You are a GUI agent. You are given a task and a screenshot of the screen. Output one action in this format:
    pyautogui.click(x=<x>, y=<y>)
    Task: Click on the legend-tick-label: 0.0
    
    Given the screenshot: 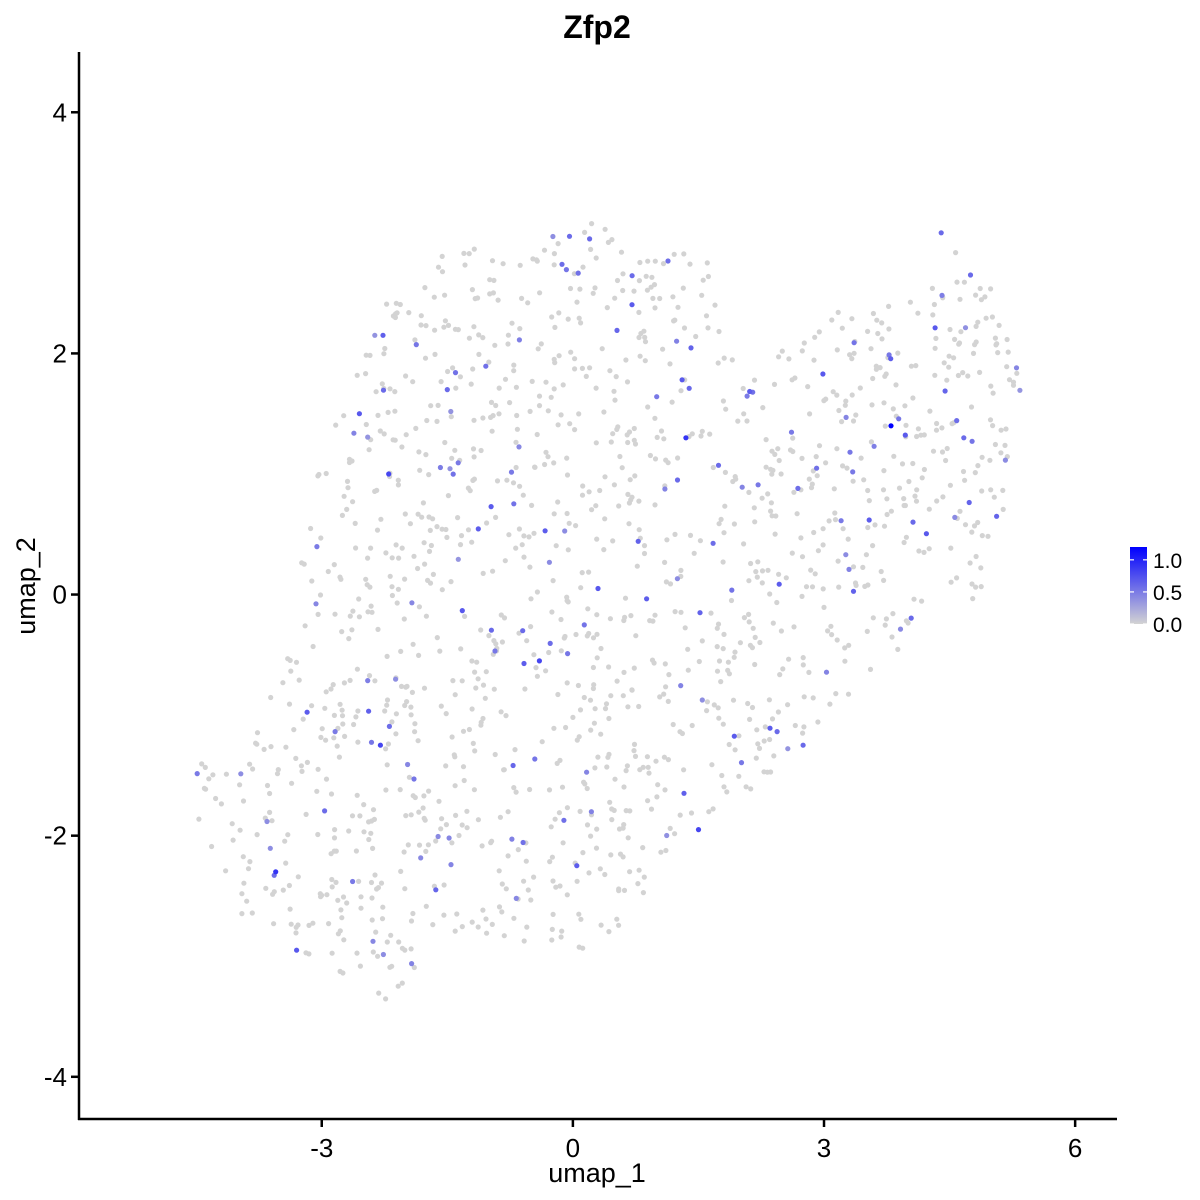 What is the action you would take?
    pyautogui.click(x=1167, y=625)
    